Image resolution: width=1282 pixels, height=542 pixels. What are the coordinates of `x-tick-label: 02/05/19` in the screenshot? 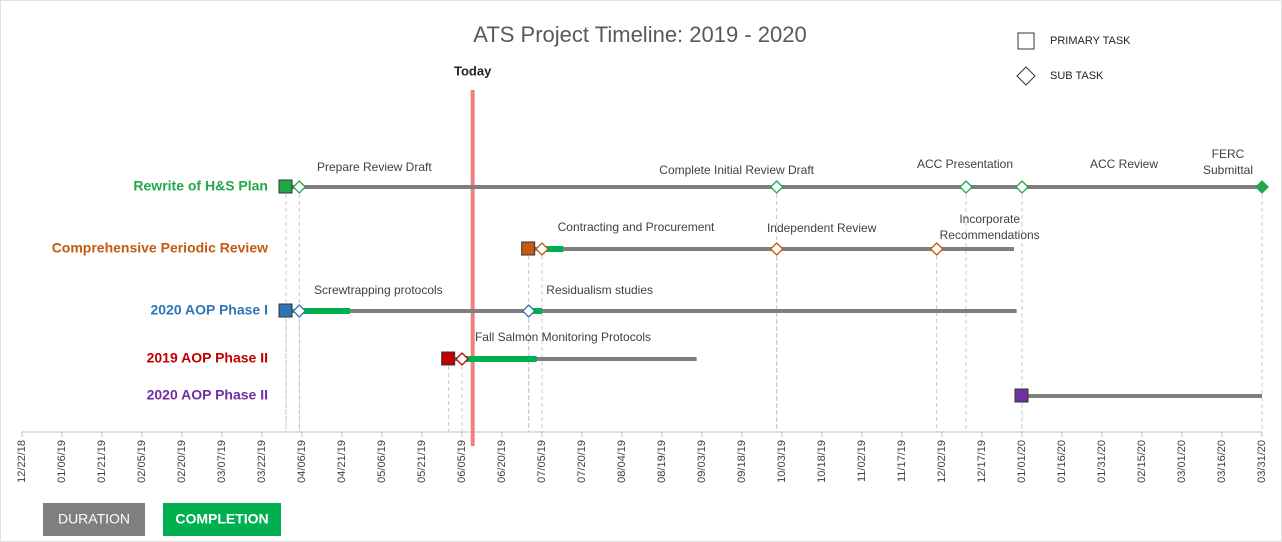 It's located at (142, 461).